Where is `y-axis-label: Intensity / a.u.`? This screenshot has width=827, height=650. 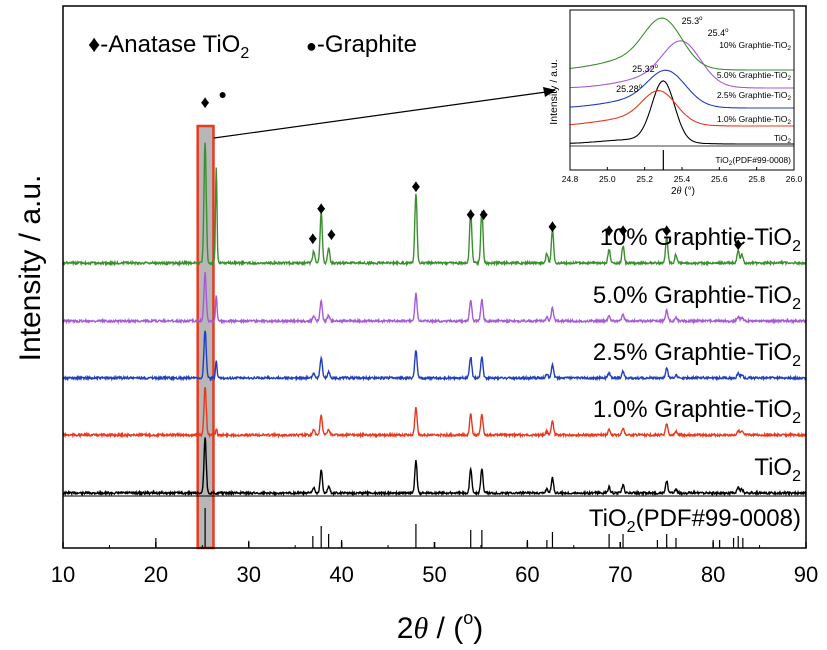
y-axis-label: Intensity / a.u. is located at coordinates (30, 268).